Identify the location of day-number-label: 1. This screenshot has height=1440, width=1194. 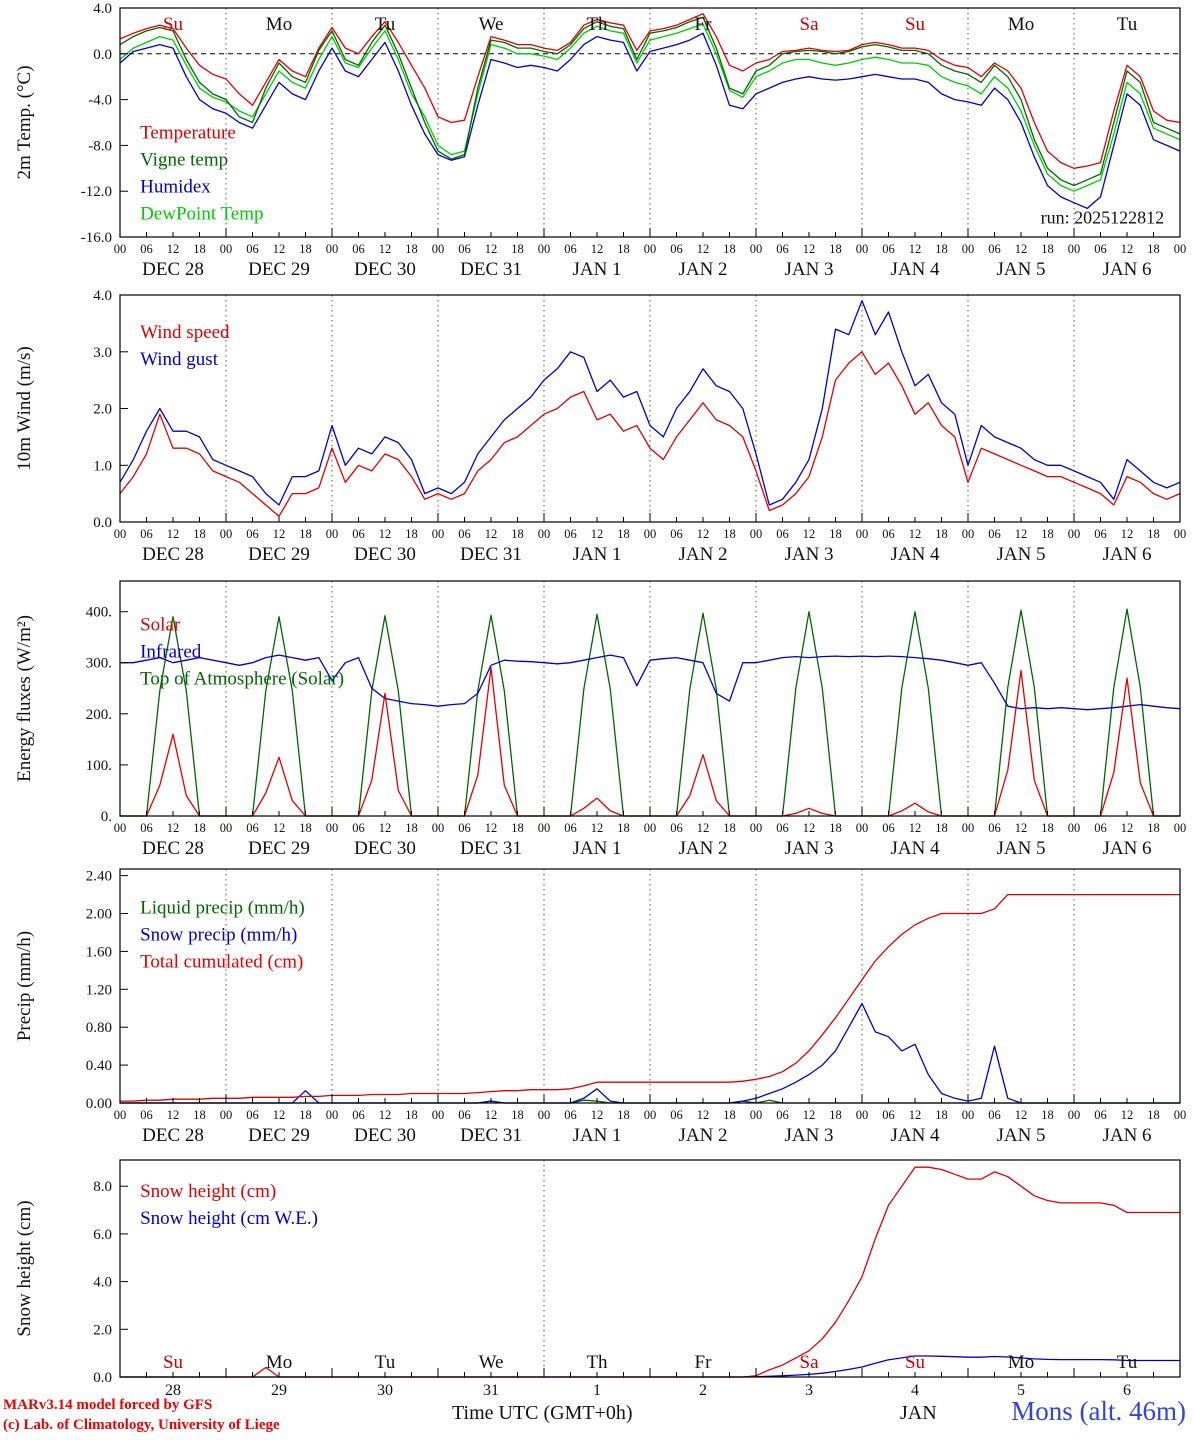
(597, 1390).